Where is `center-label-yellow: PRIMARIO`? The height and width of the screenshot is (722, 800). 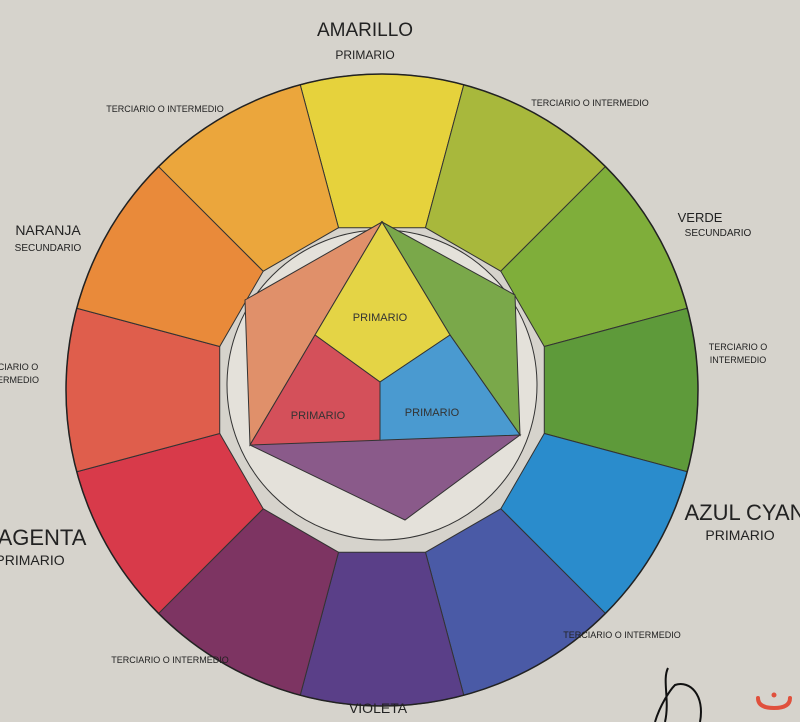 center-label-yellow: PRIMARIO is located at coordinates (380, 318).